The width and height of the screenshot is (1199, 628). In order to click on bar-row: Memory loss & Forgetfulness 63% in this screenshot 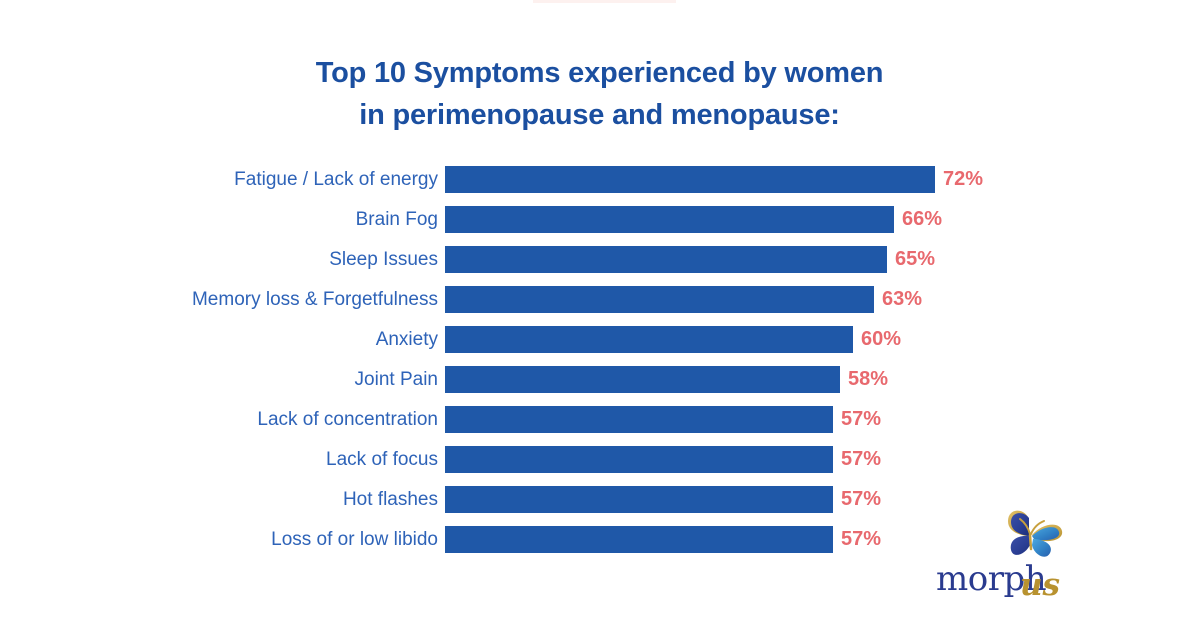, I will do `click(599, 299)`.